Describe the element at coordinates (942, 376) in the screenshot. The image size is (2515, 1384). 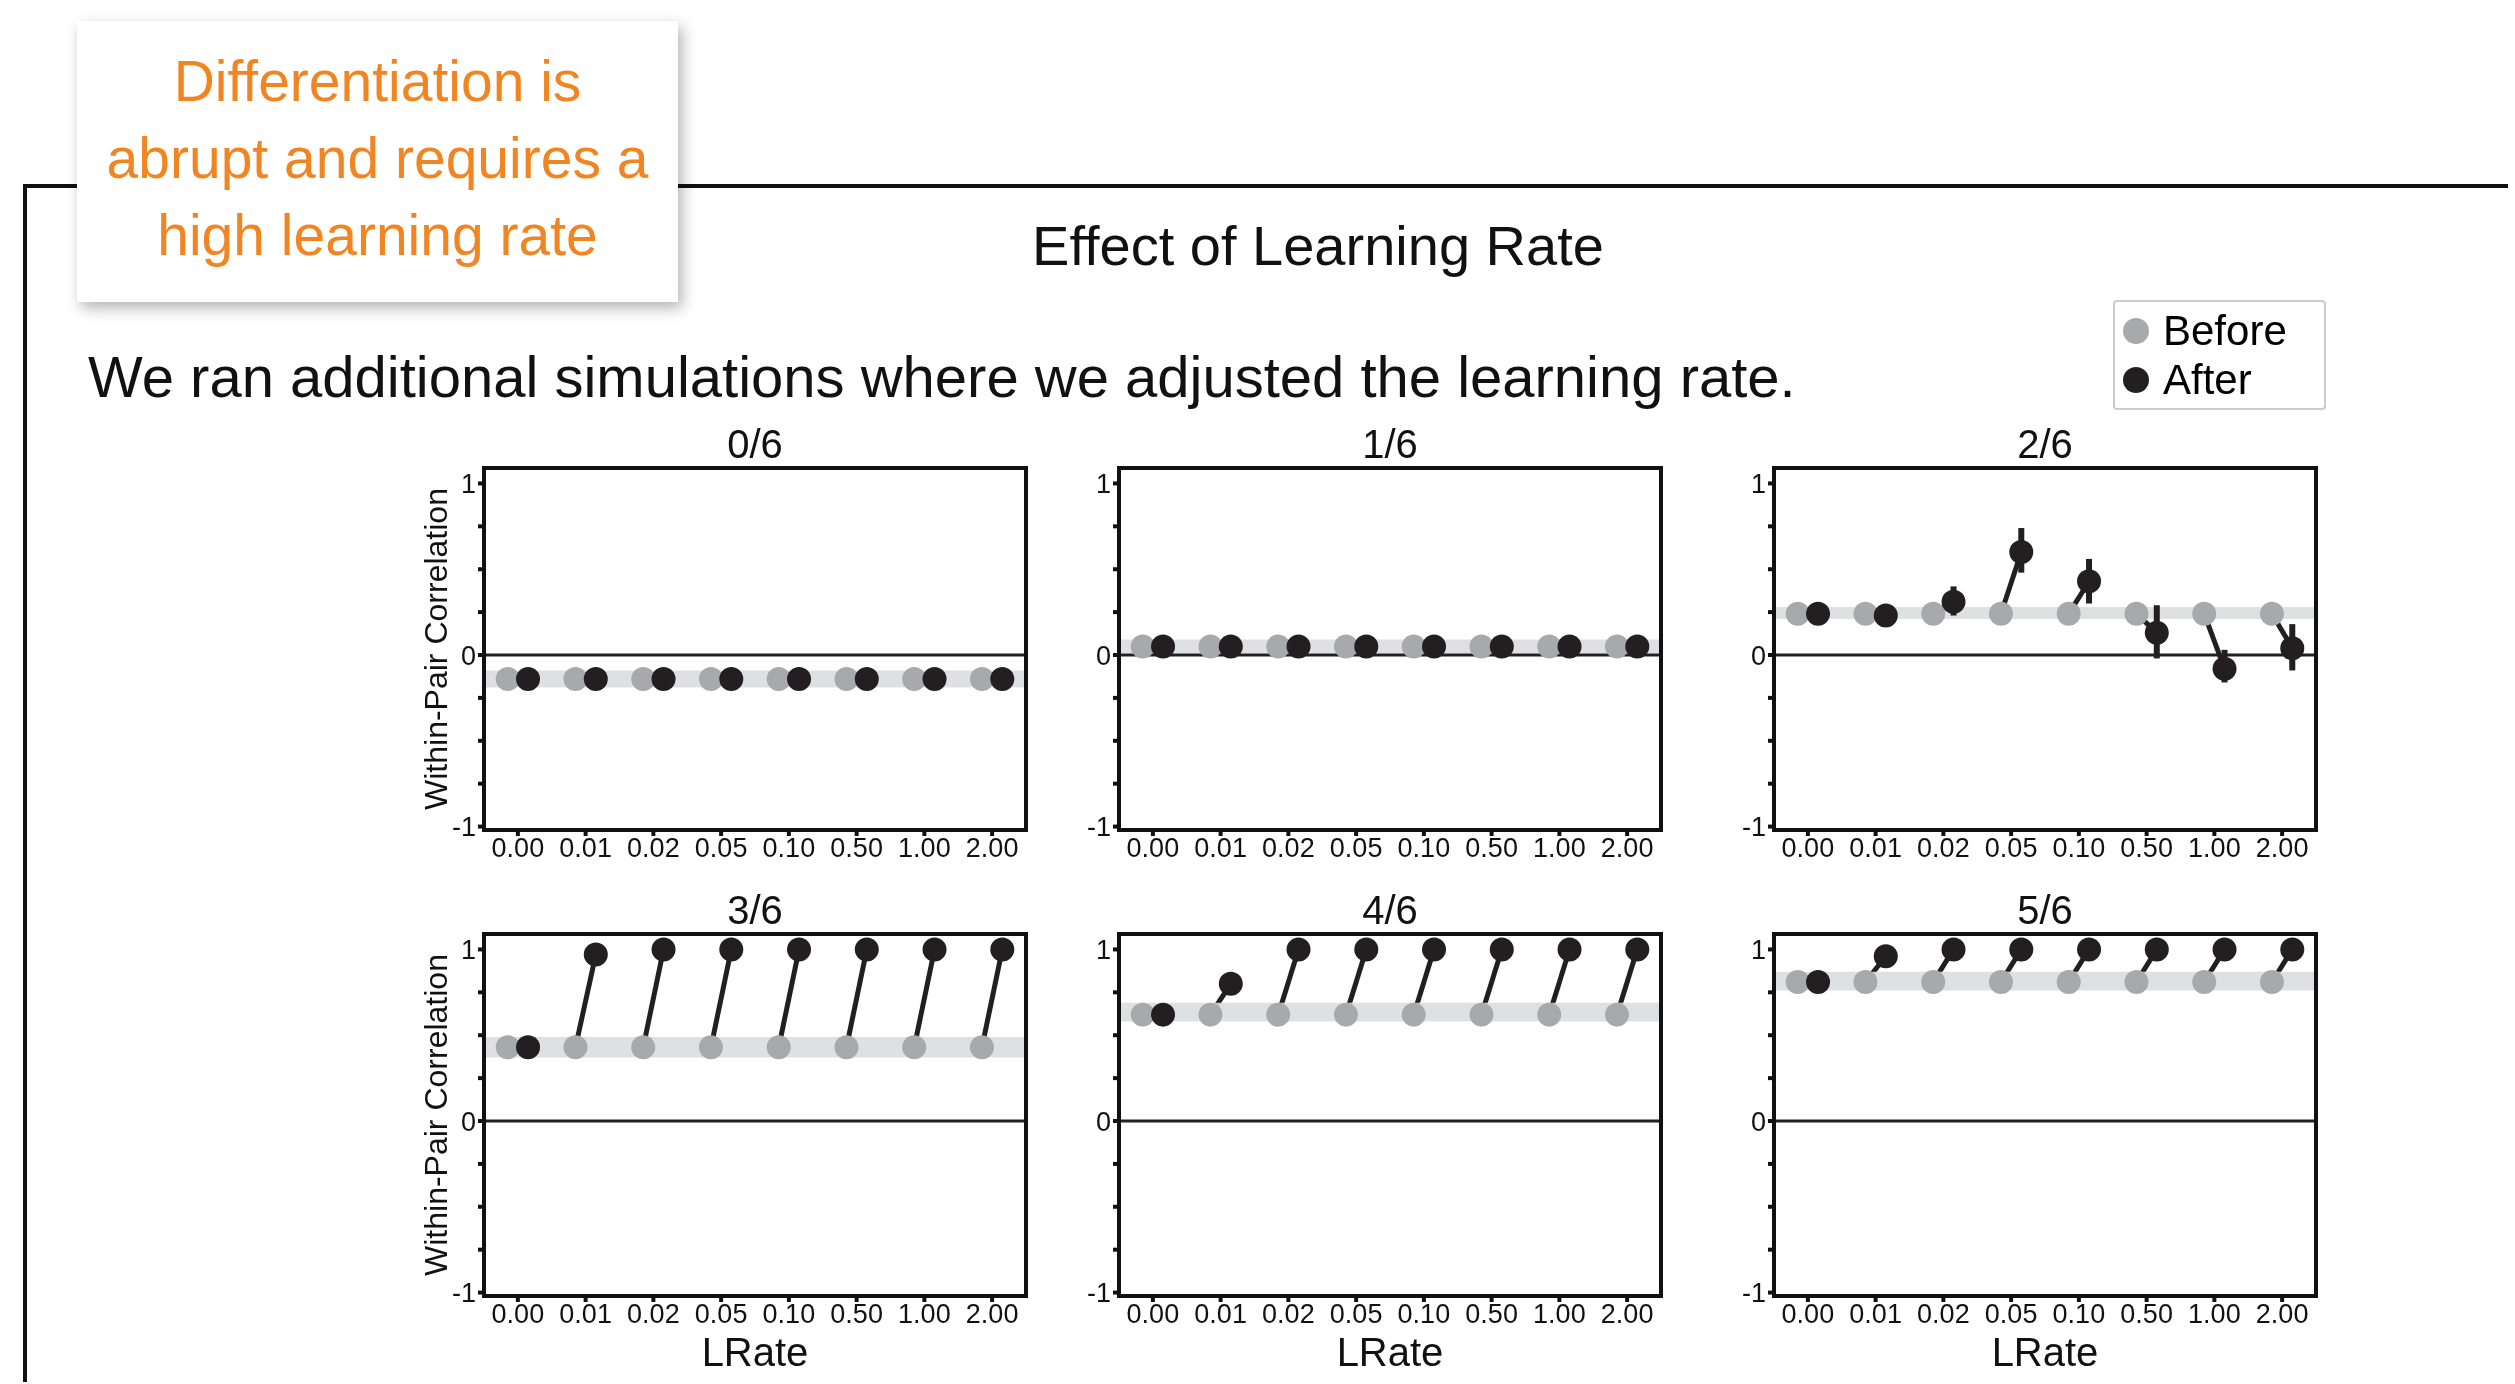
I see `text: We ran additional simulations where we adjusted the learning rate.` at that location.